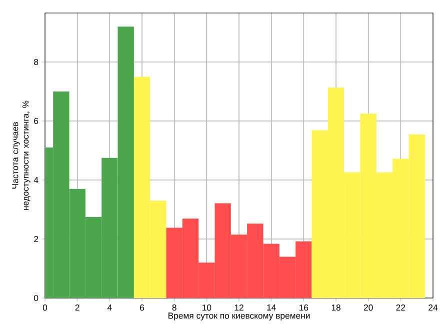 Image resolution: width=448 pixels, height=336 pixels. I want to click on x-tick-label: 12, so click(239, 307).